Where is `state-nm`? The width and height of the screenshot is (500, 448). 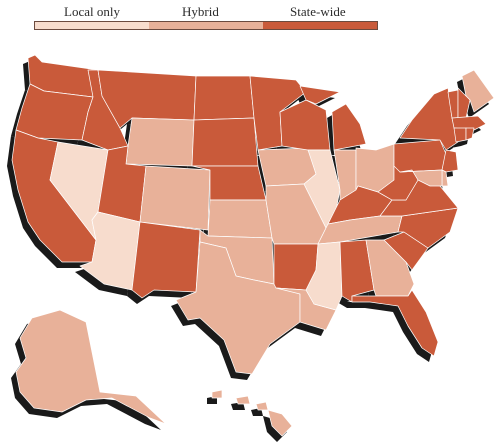 state-nm is located at coordinates (166, 260).